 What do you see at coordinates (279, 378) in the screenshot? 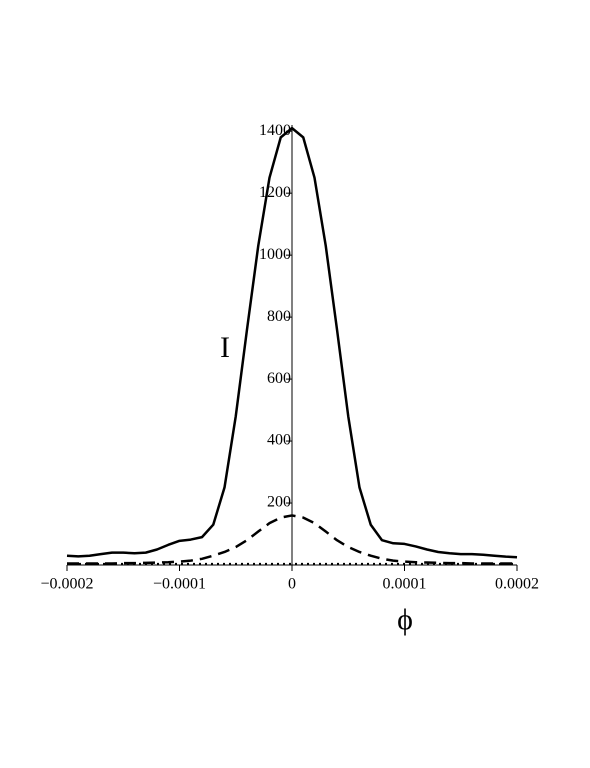
I see `y-tick-label: 600` at bounding box center [279, 378].